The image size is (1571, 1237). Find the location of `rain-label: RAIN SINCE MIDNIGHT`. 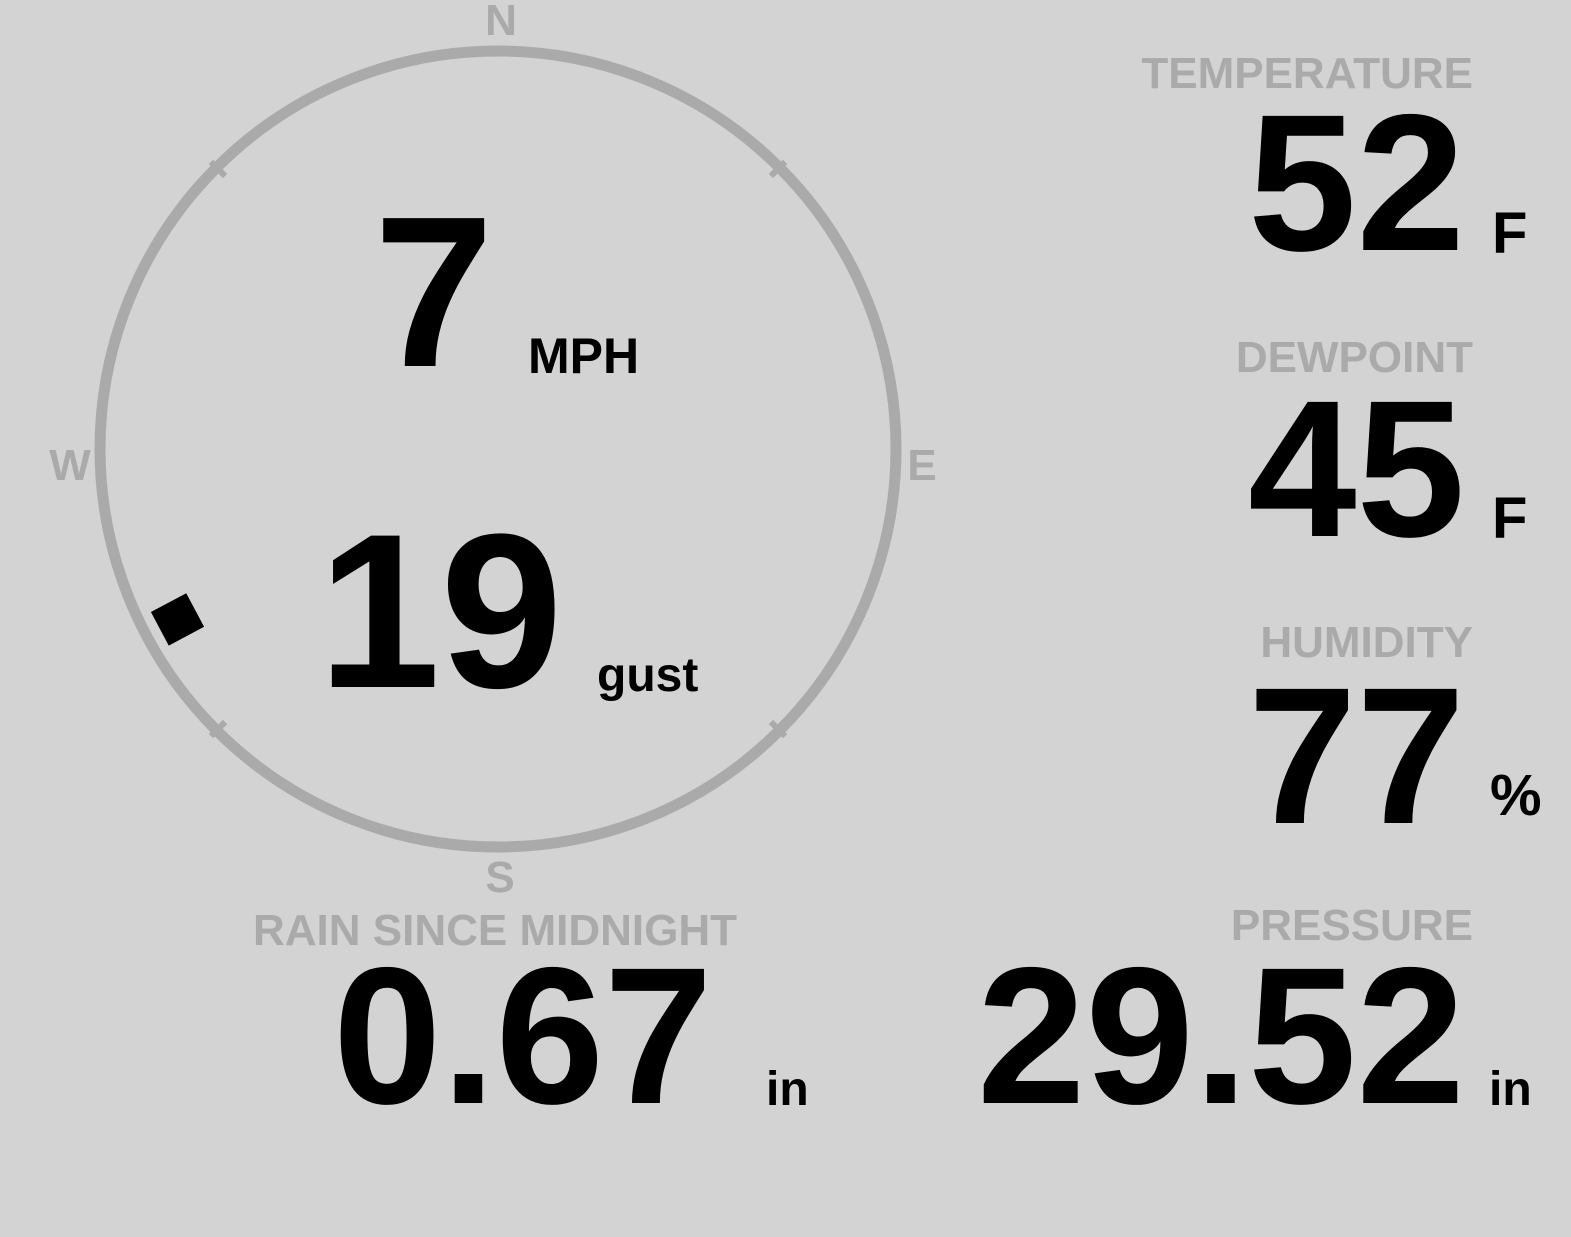

rain-label: RAIN SINCE MIDNIGHT is located at coordinates (495, 930).